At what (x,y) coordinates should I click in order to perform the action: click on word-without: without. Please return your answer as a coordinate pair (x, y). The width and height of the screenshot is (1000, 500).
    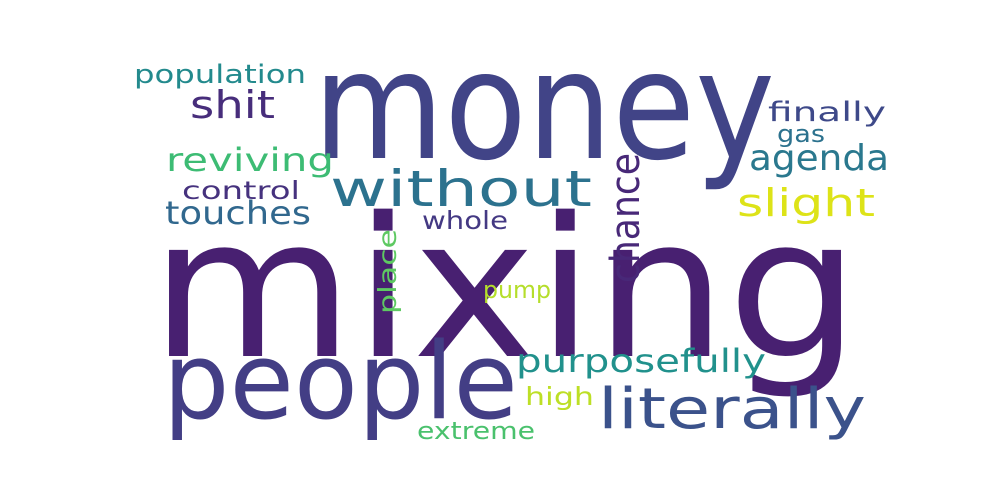
    Looking at the image, I should click on (461, 189).